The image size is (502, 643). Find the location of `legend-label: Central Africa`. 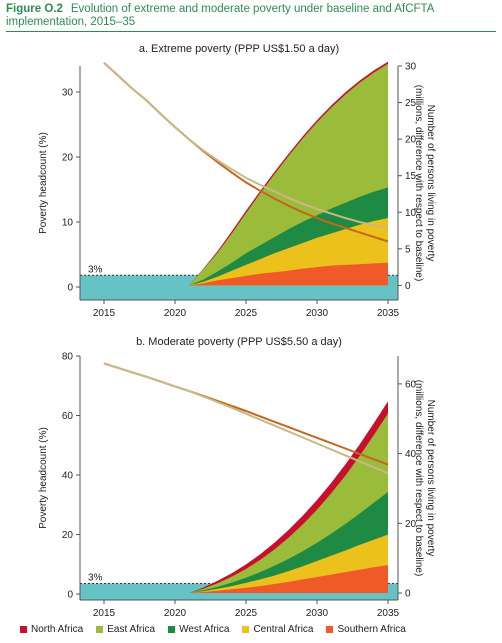

legend-label: Central Africa is located at coordinates (283, 629).